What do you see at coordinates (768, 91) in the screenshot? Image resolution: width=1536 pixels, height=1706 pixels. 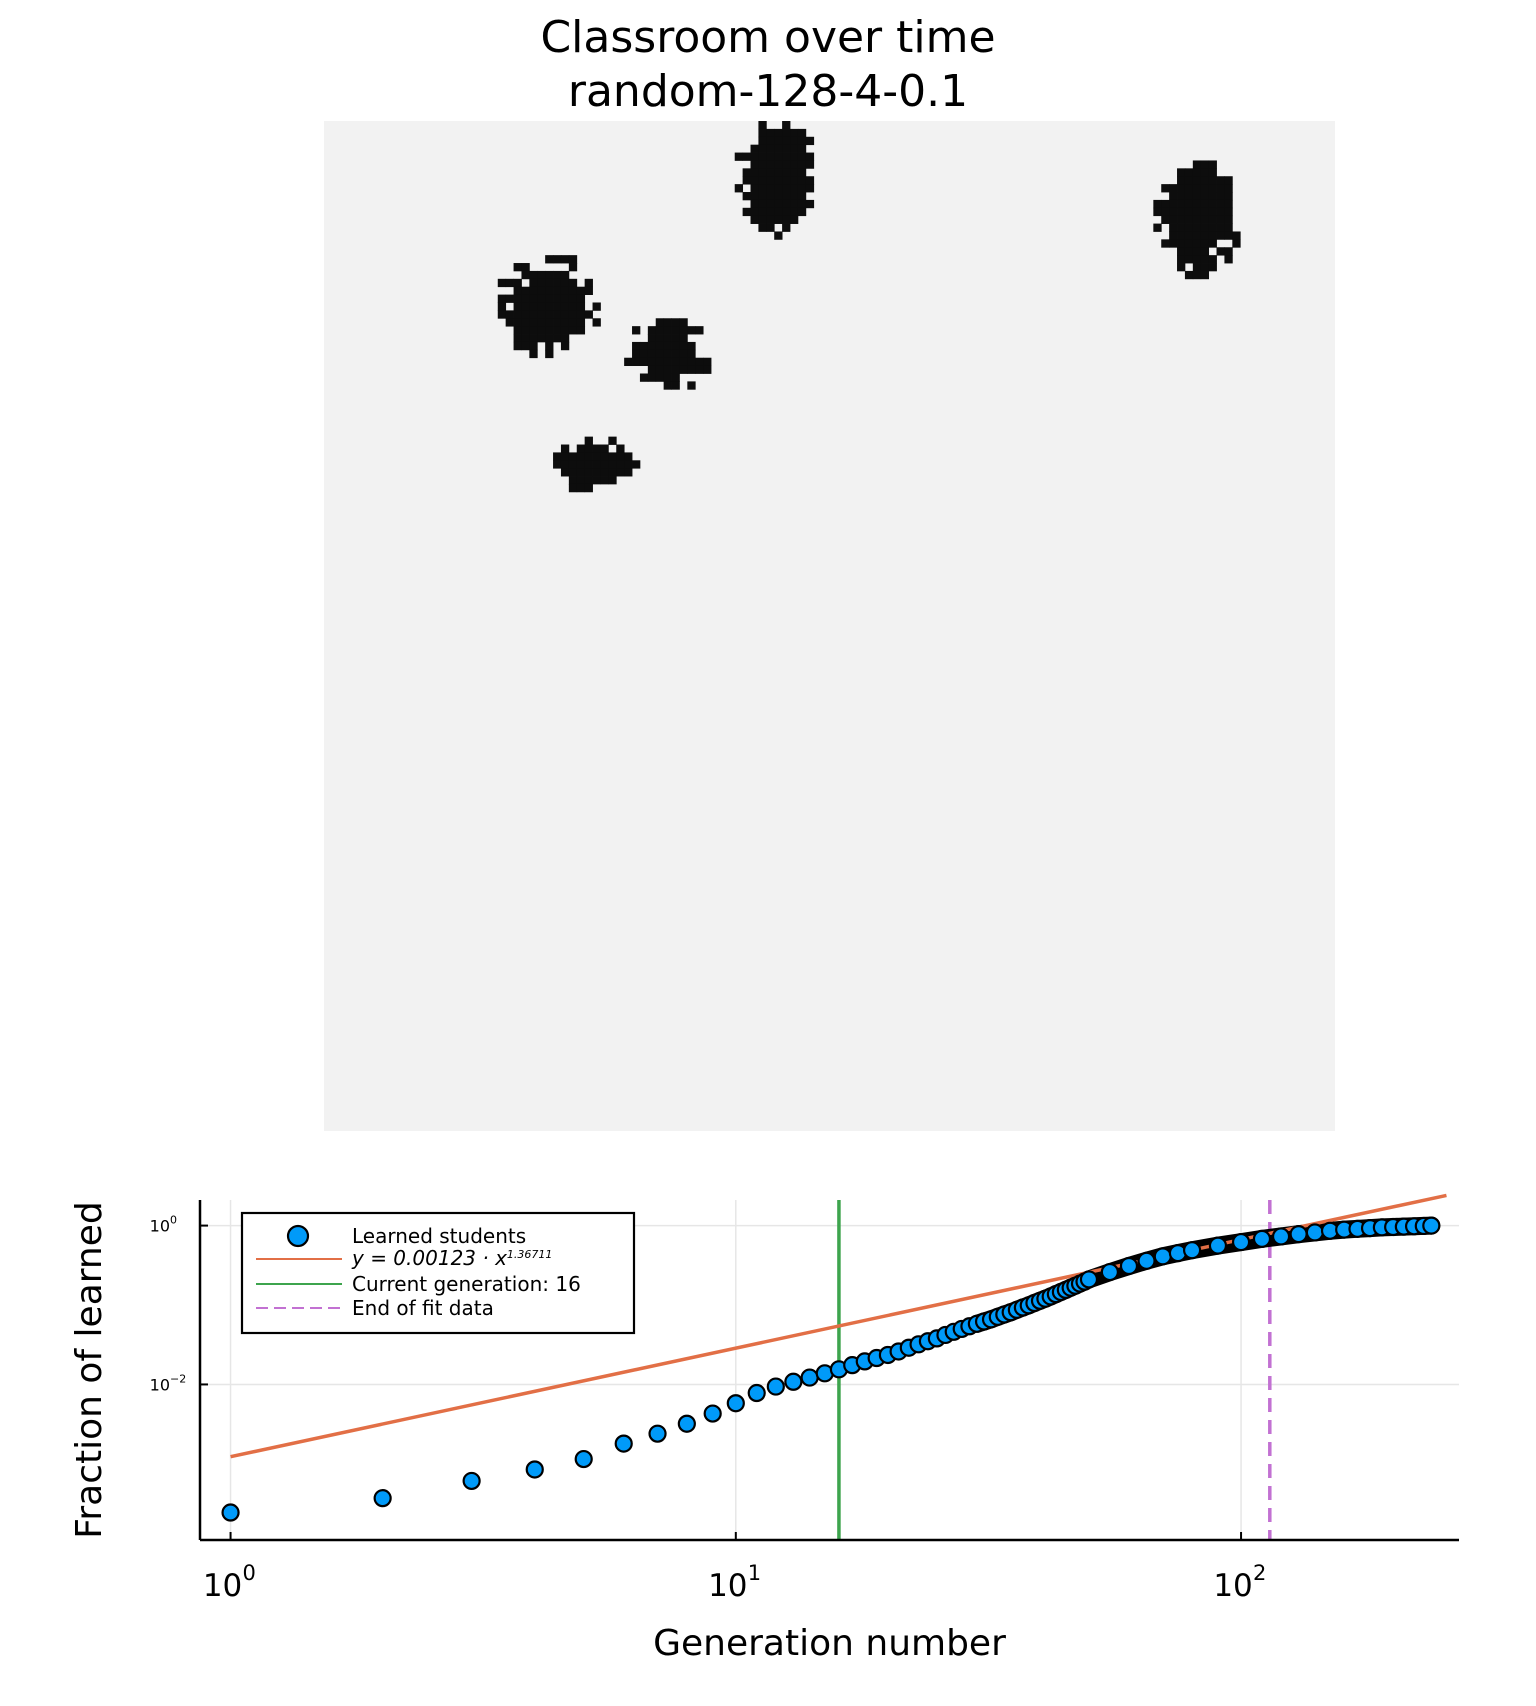 I see `chart-subtitle: random-128-4-0.1` at bounding box center [768, 91].